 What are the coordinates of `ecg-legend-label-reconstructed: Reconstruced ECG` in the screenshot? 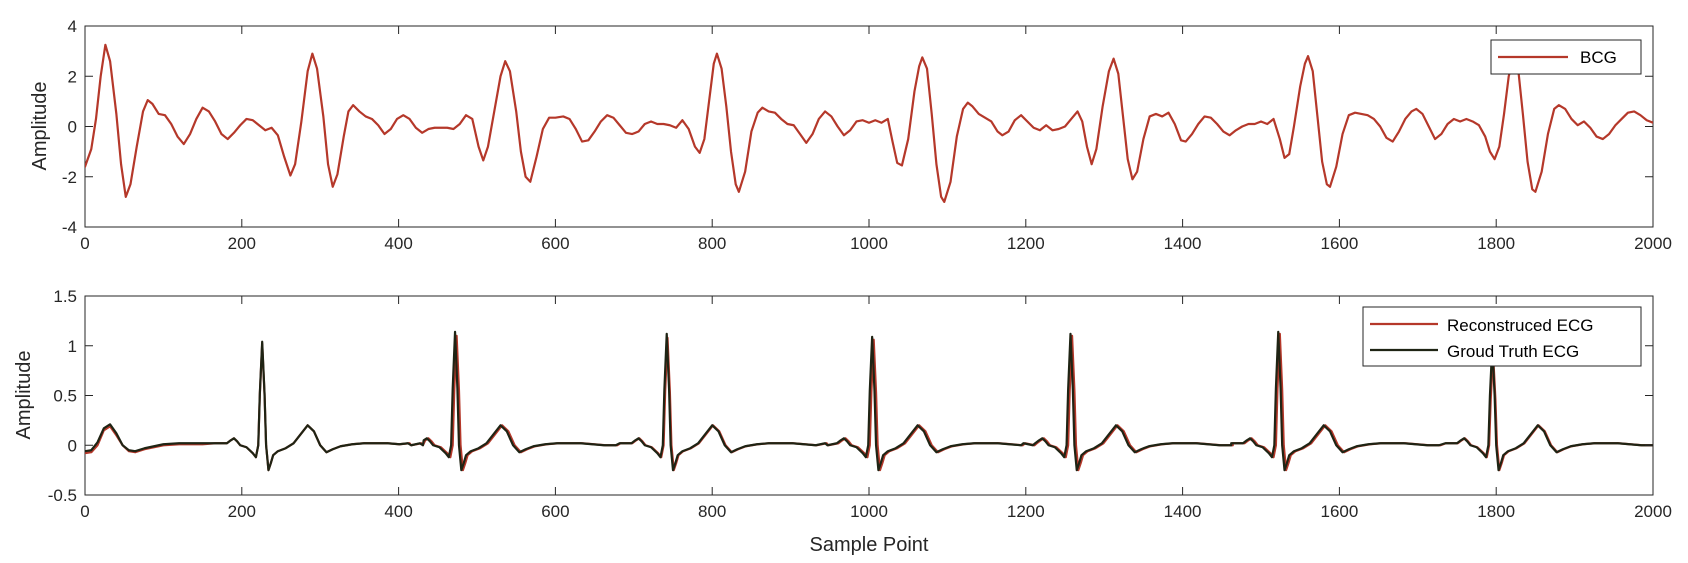 It's located at (1520, 325).